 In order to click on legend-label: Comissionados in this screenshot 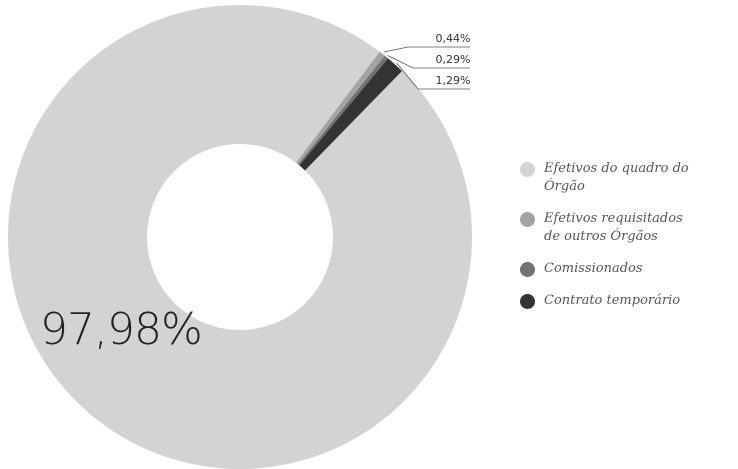, I will do `click(593, 268)`.